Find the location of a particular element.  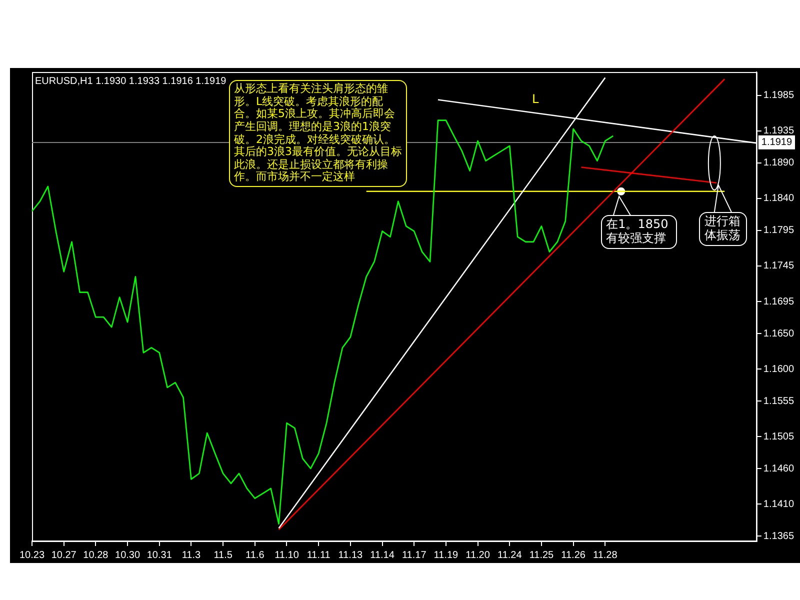

y-tick-label: 1.1555 is located at coordinates (778, 401).